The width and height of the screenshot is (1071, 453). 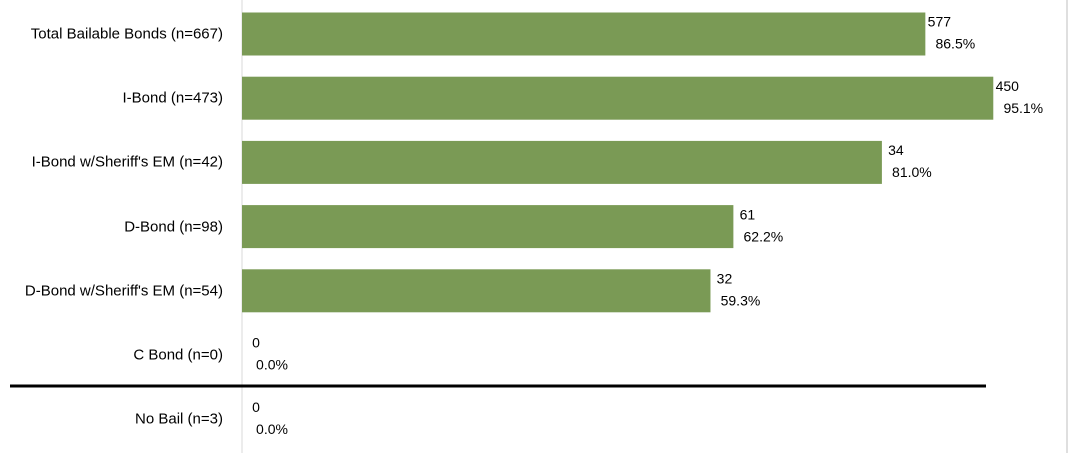 What do you see at coordinates (741, 301) in the screenshot?
I see `value-label: 59.3%` at bounding box center [741, 301].